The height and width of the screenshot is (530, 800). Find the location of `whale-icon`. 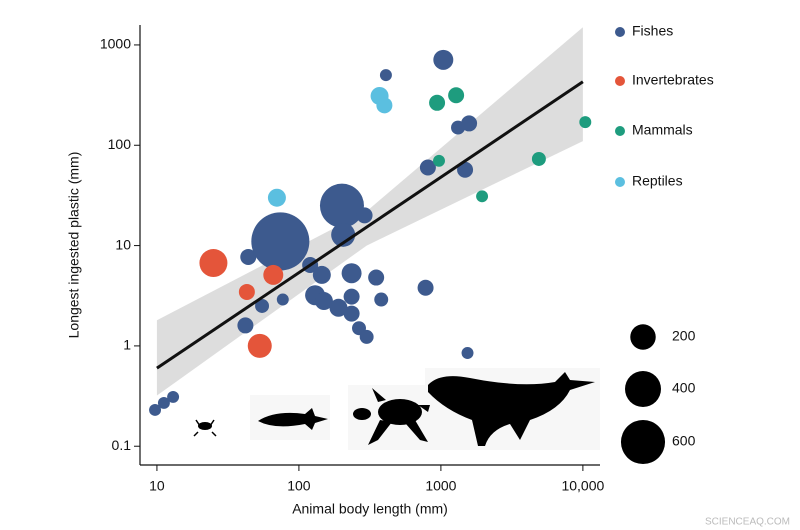

whale-icon is located at coordinates (511, 409).